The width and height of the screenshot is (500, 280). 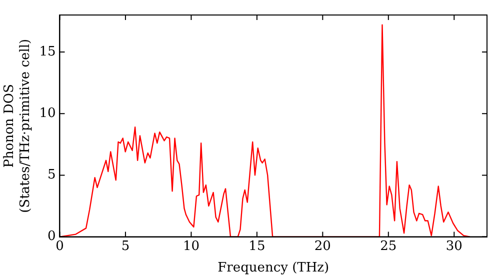 I want to click on y-tick-label: 5, so click(x=51, y=175).